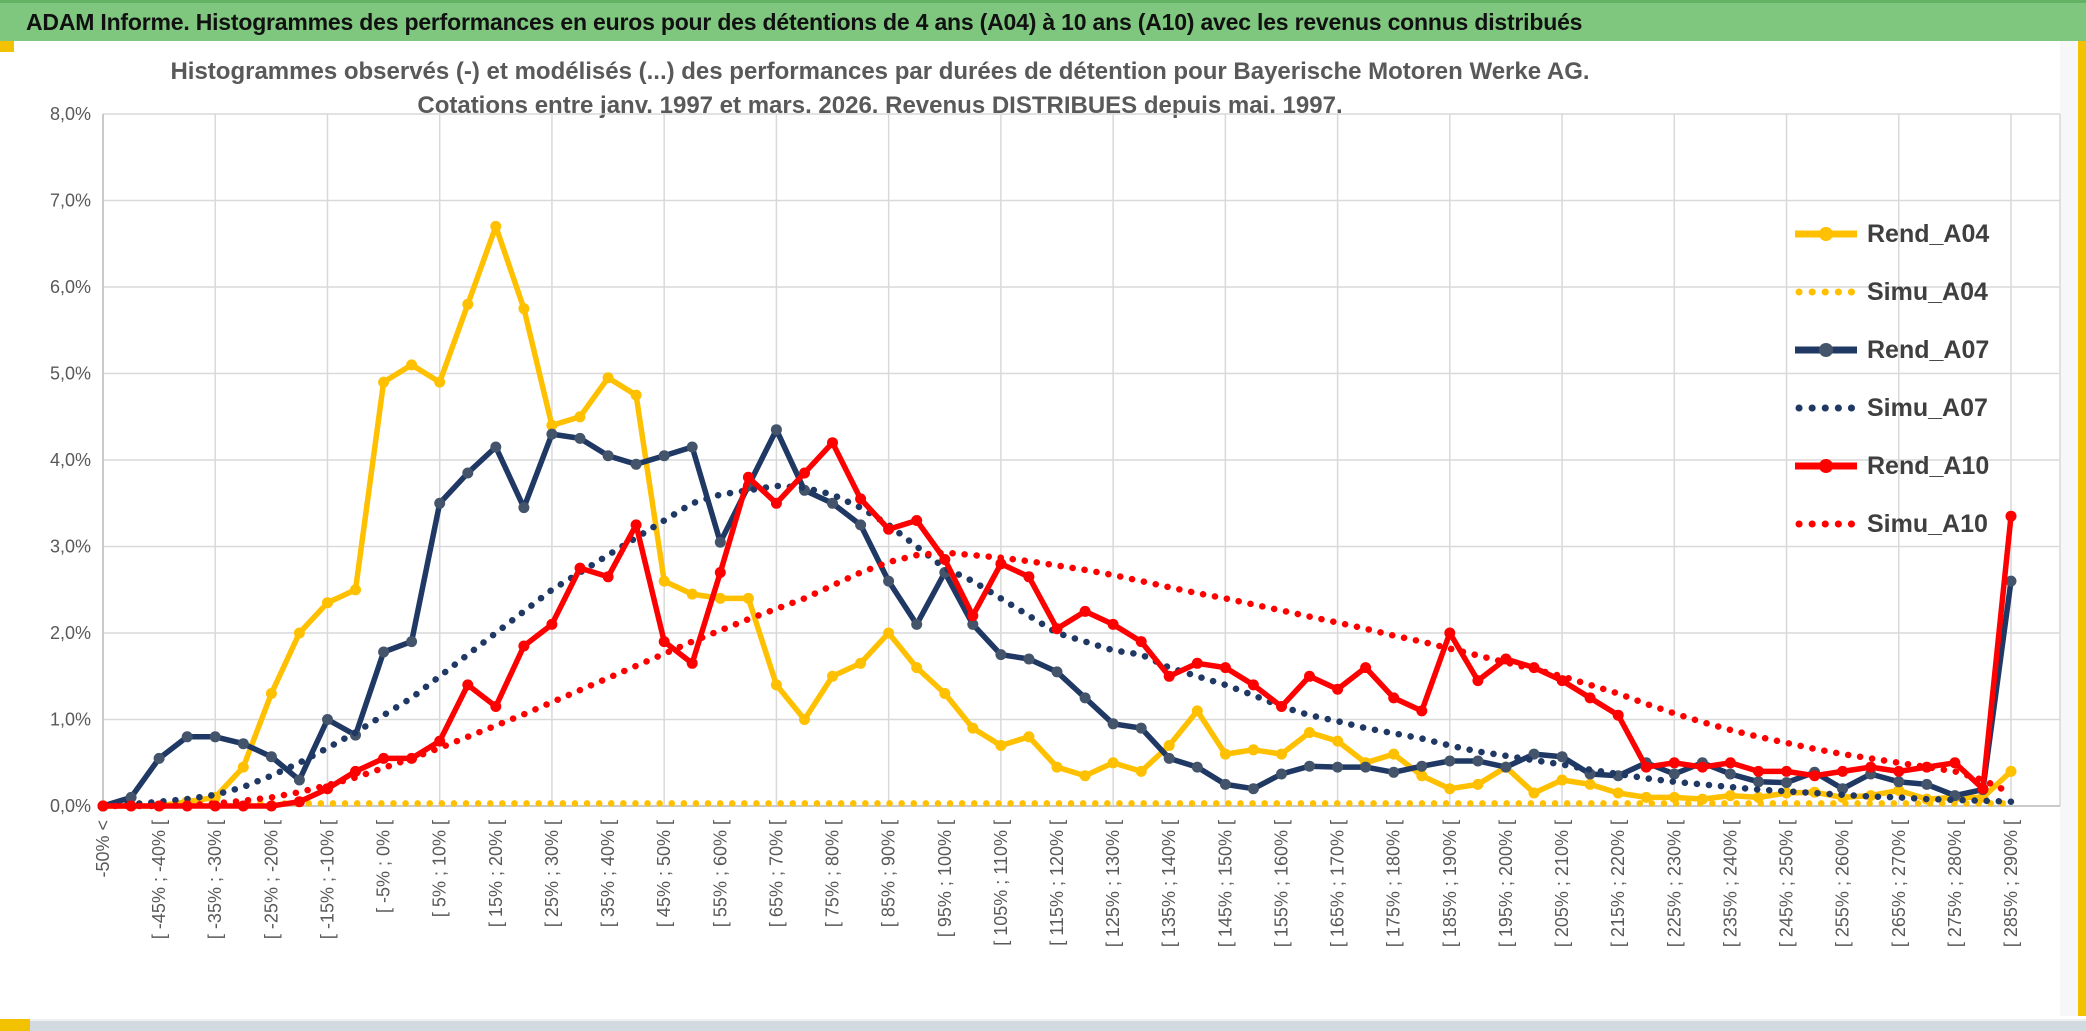 Image resolution: width=2086 pixels, height=1031 pixels. Describe the element at coordinates (1920, 234) in the screenshot. I see `legend-item-Rend_A04: Rend_A04` at that location.